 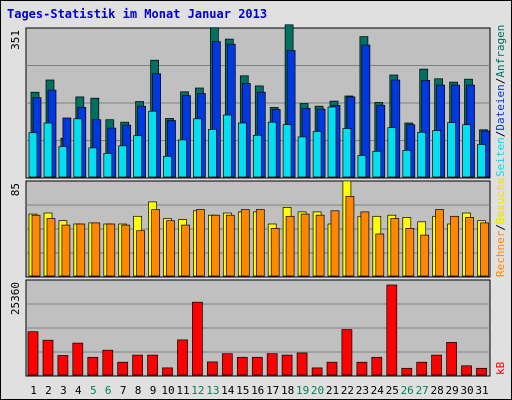 What do you see at coordinates (317, 390) in the screenshot?
I see `x-tick-label: 20` at bounding box center [317, 390].